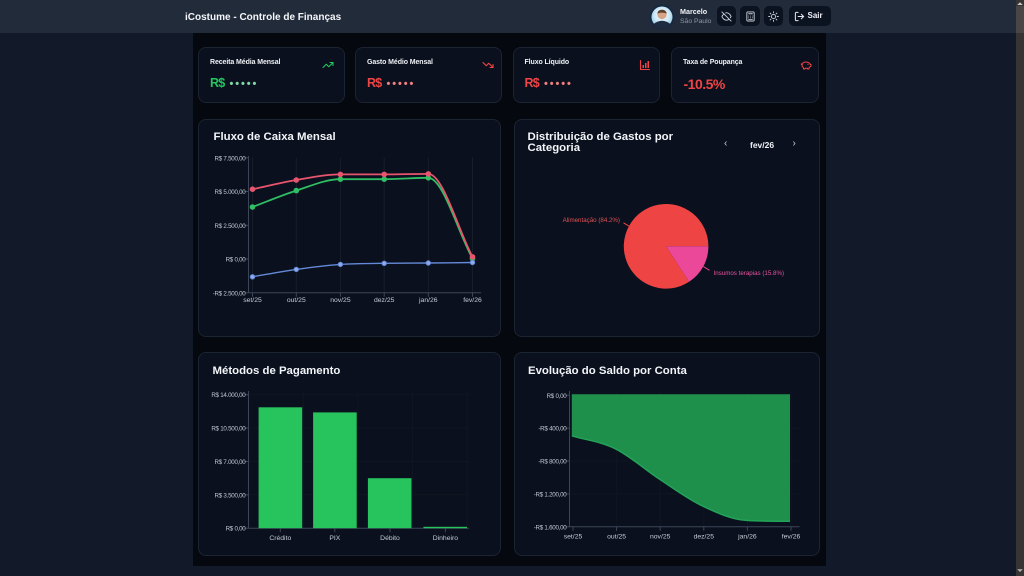 The width and height of the screenshot is (1024, 576). I want to click on svg-text: R$ 7.500,00, so click(231, 158).